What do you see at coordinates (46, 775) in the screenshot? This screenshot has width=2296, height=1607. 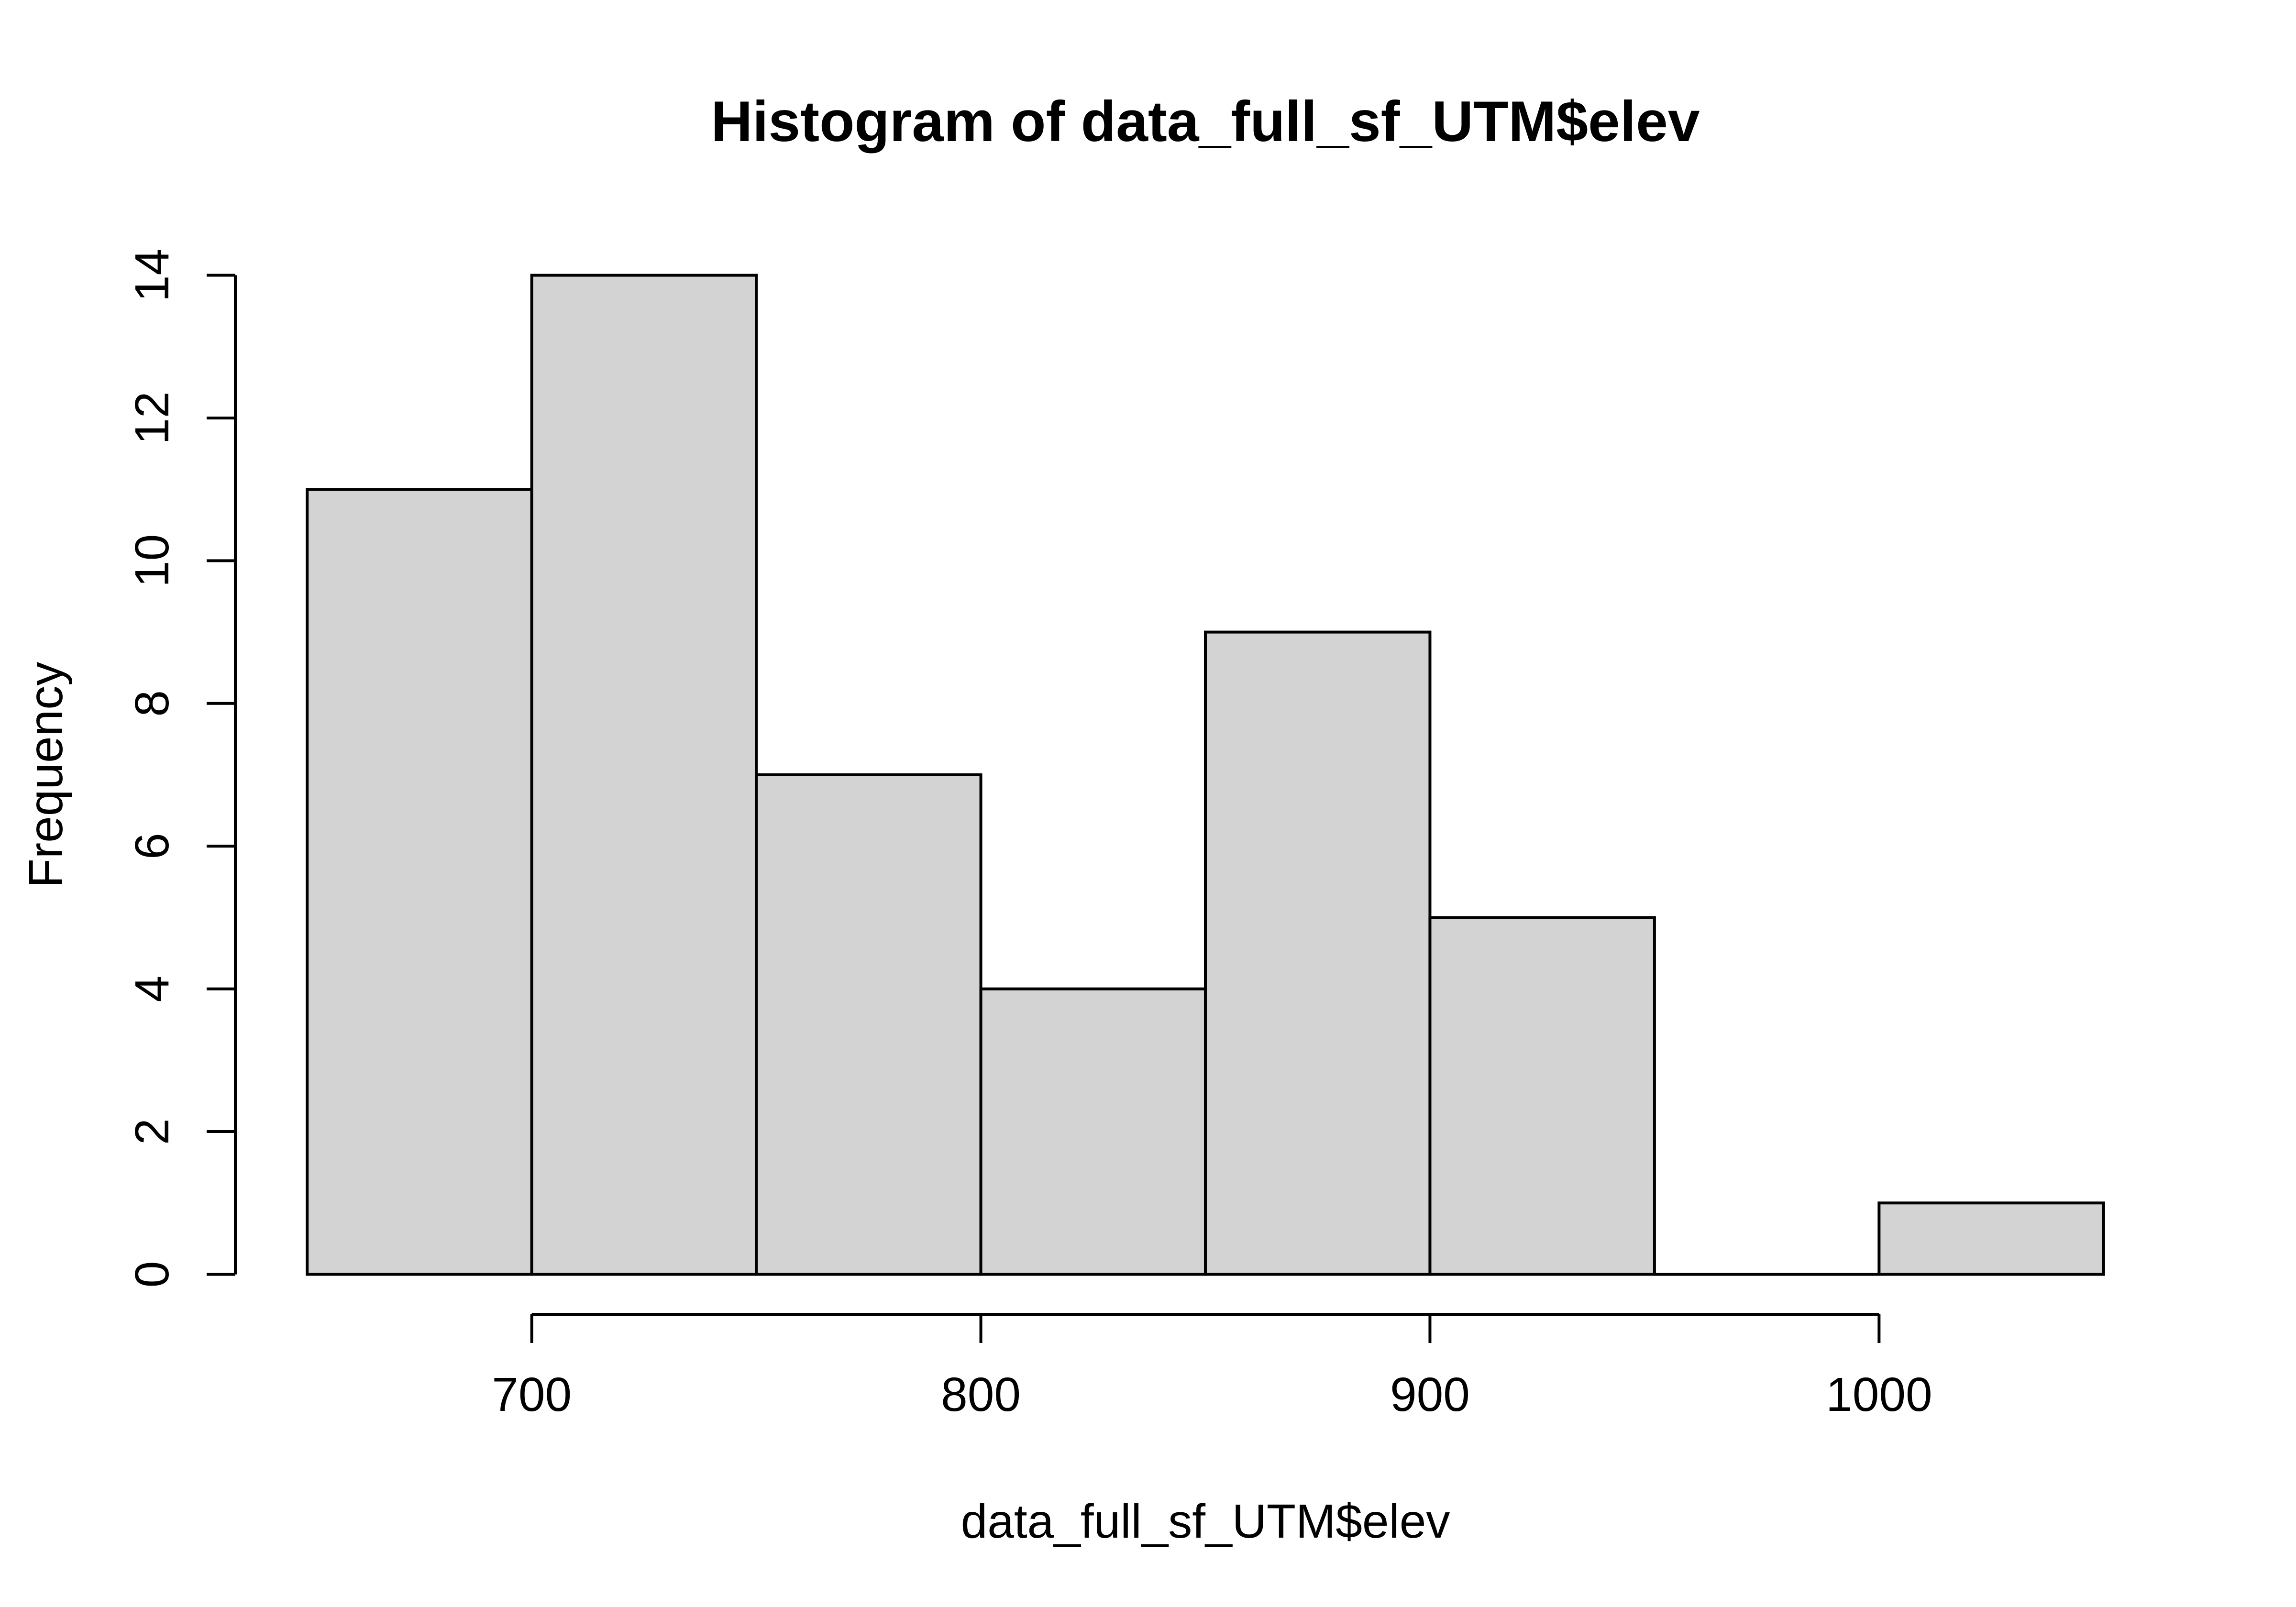 I see `y-axis-title: Frequency` at bounding box center [46, 775].